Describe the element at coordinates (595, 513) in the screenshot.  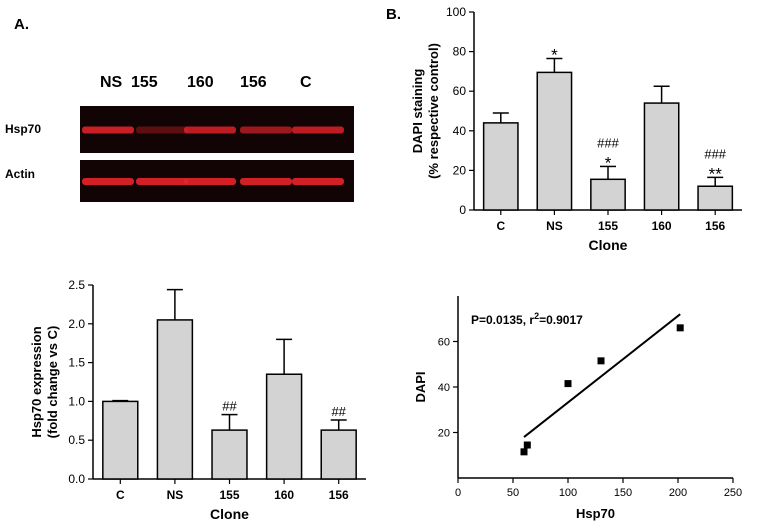
I see `x-axis-label: Hsp70` at that location.